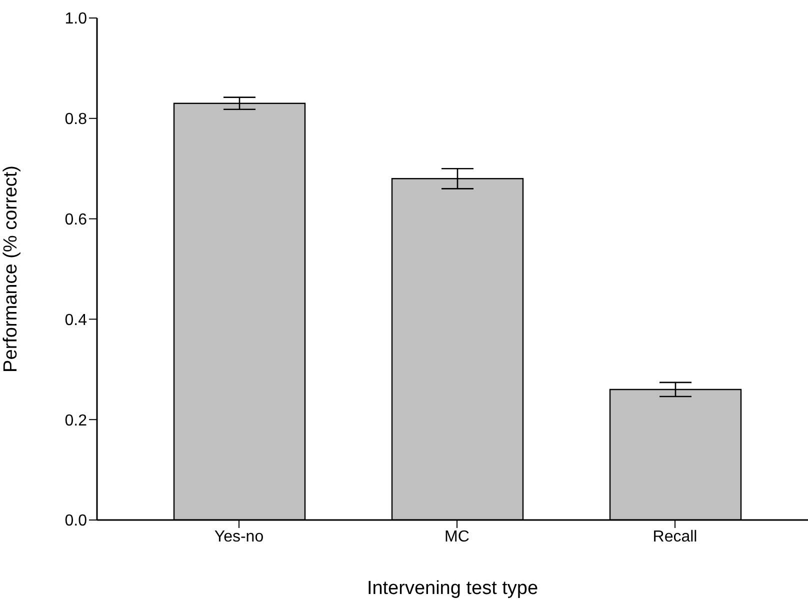 The height and width of the screenshot is (608, 808). What do you see at coordinates (76, 320) in the screenshot?
I see `y-tick-label: 0.4` at bounding box center [76, 320].